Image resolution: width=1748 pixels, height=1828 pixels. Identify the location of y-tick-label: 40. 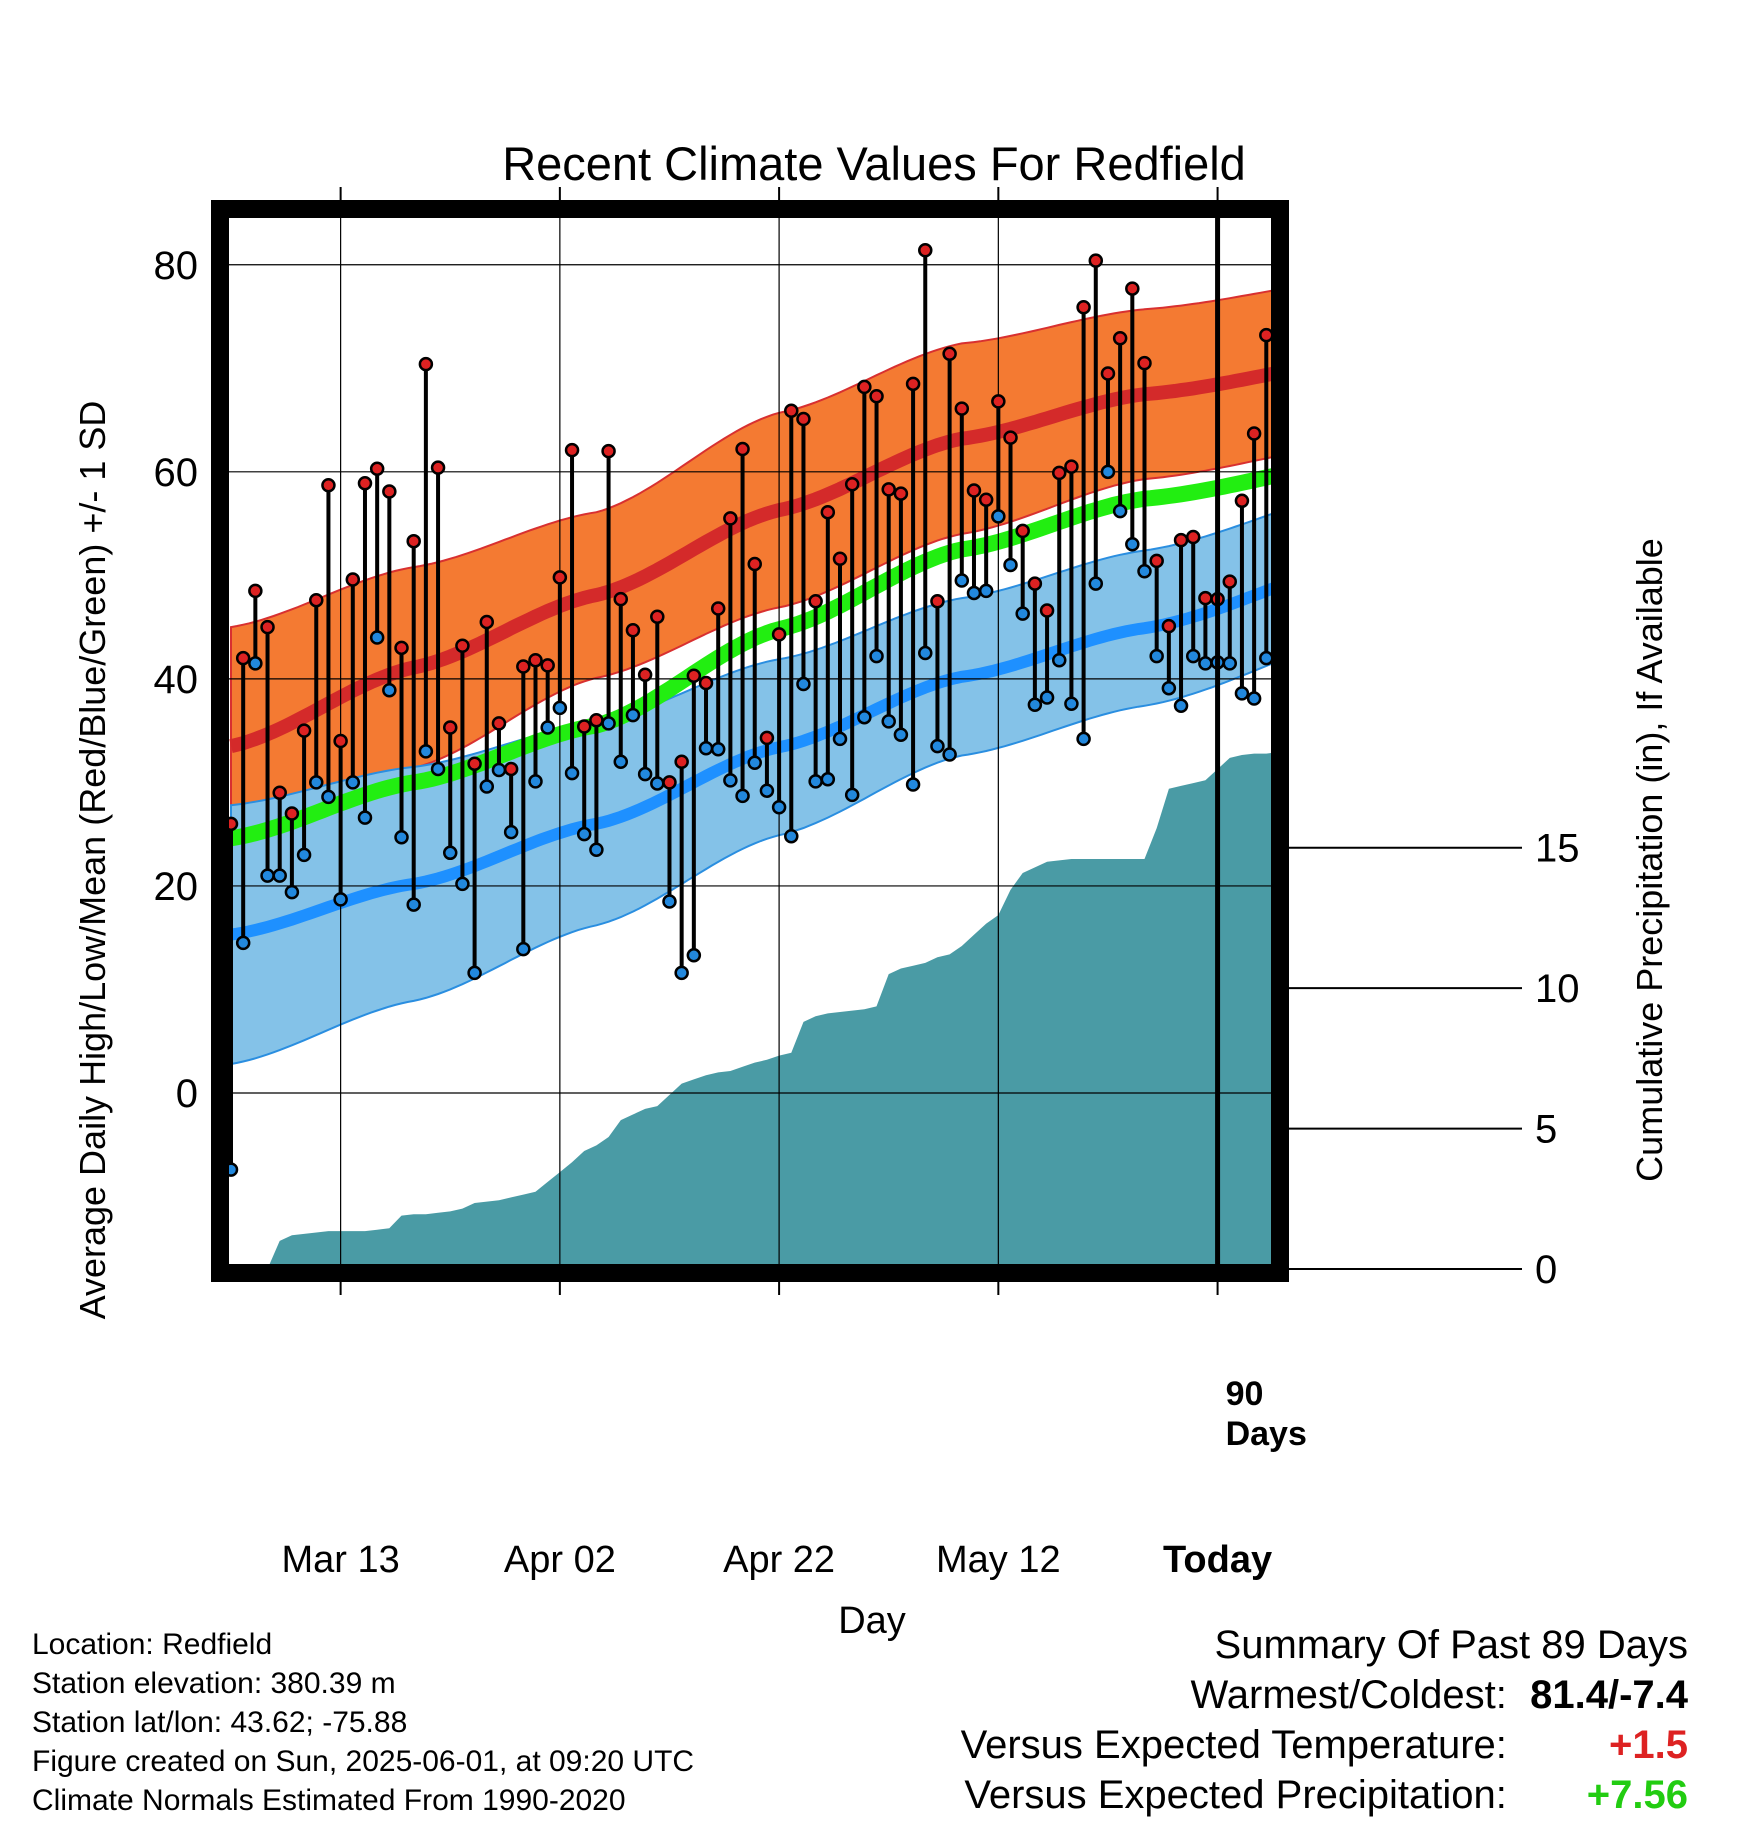
(176, 680).